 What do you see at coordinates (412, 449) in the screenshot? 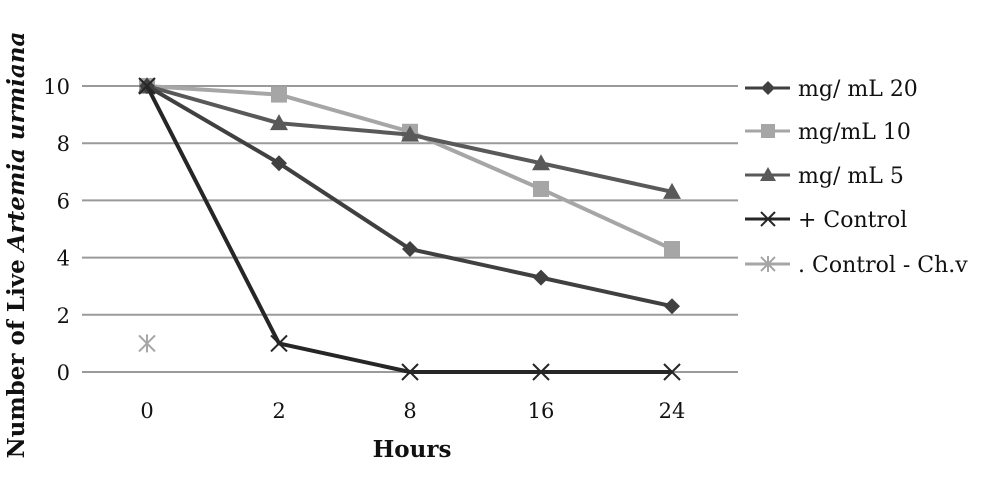
I see `x-axis-title: Hours` at bounding box center [412, 449].